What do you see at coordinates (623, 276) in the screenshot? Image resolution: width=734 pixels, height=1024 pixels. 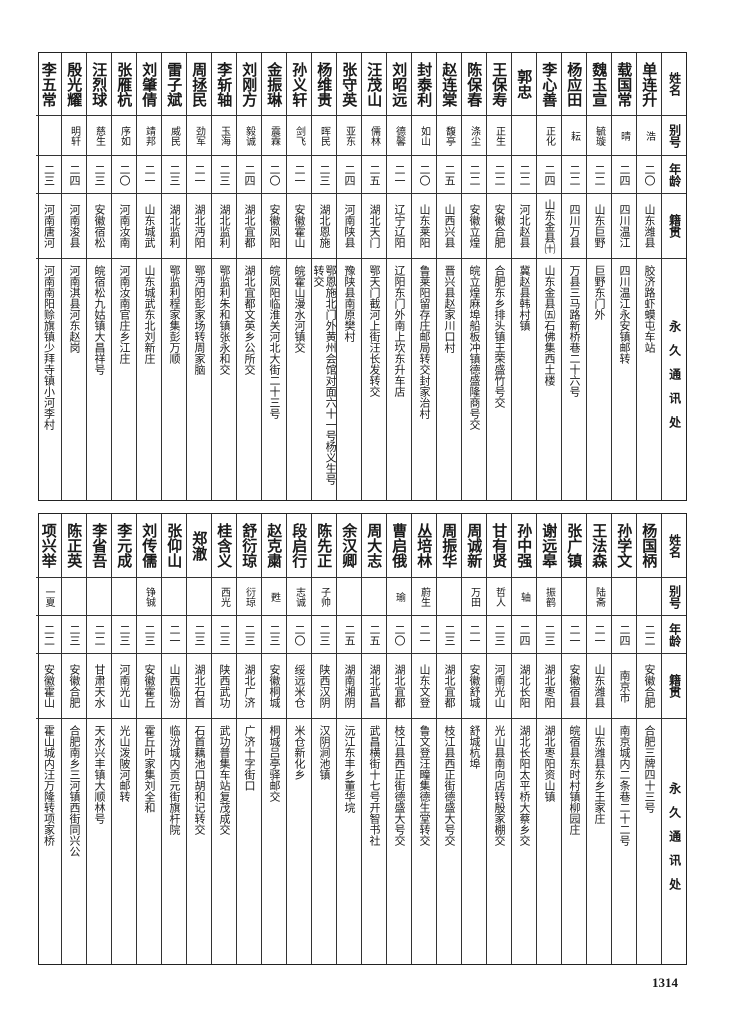 I see `person-column: 载国常晴二四 四川温江 四川温江永安镇邮转` at bounding box center [623, 276].